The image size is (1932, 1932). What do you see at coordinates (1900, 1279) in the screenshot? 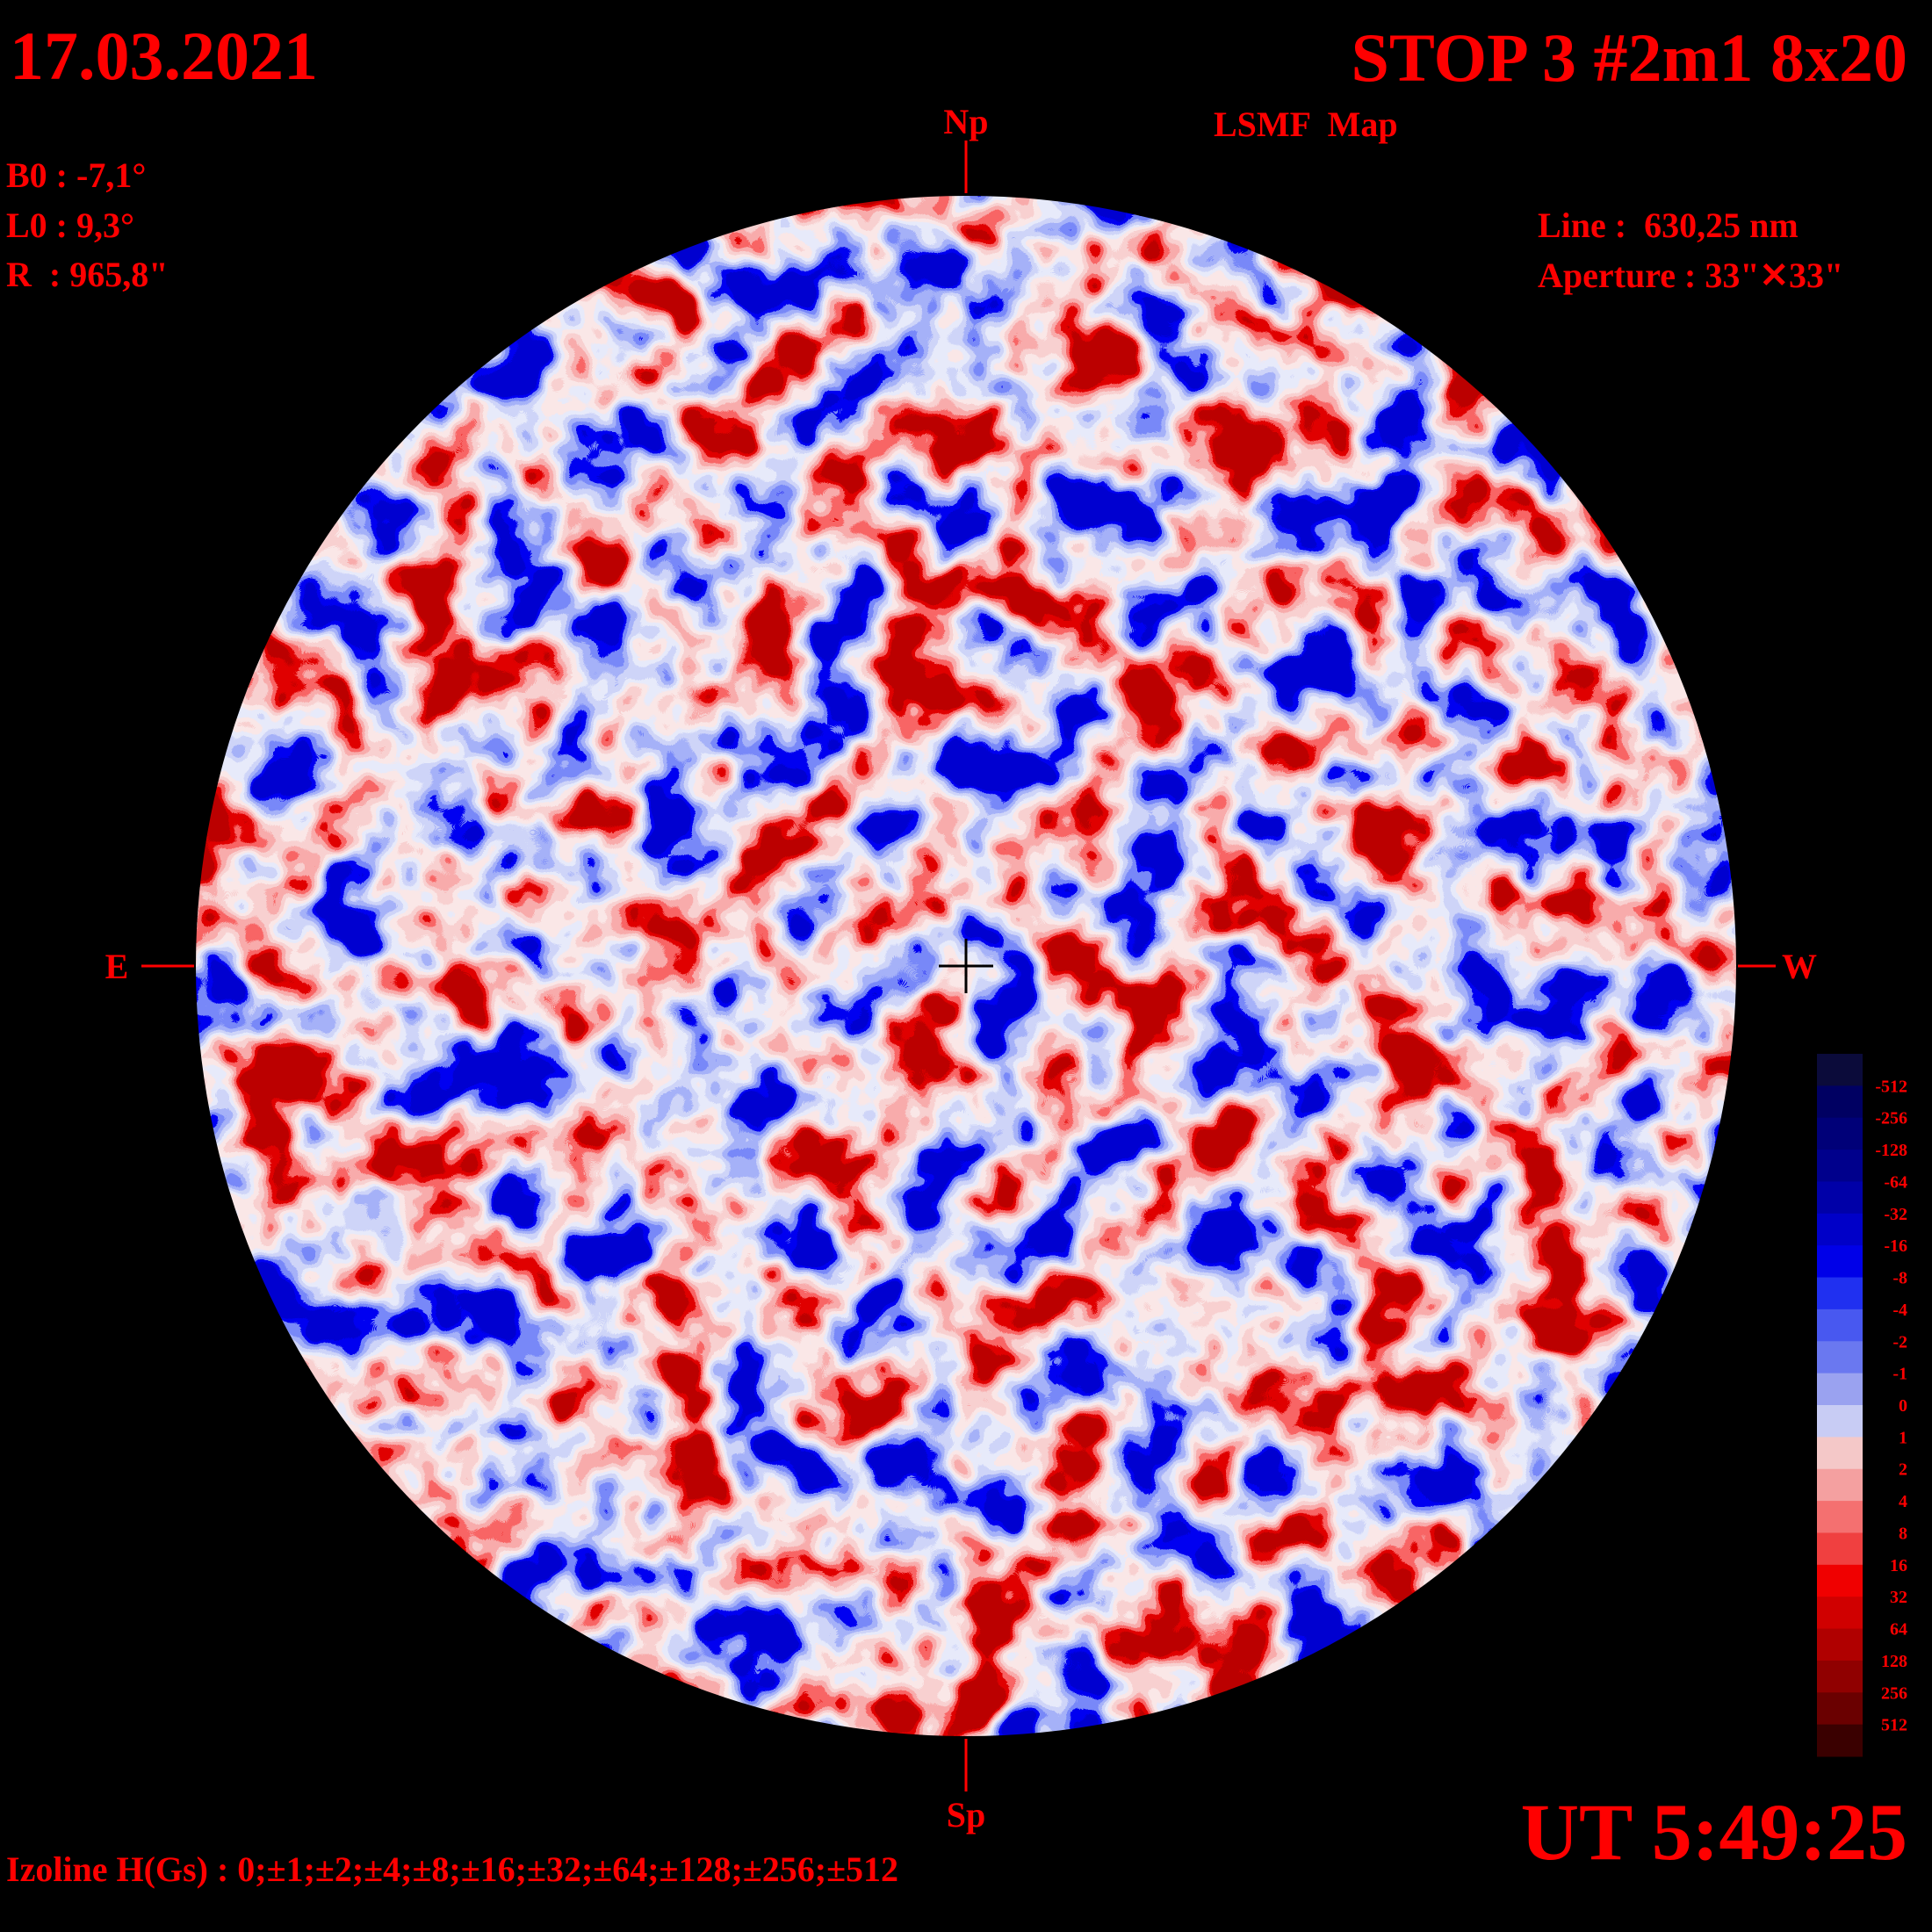
I see `colorbar-label: -8` at bounding box center [1900, 1279].